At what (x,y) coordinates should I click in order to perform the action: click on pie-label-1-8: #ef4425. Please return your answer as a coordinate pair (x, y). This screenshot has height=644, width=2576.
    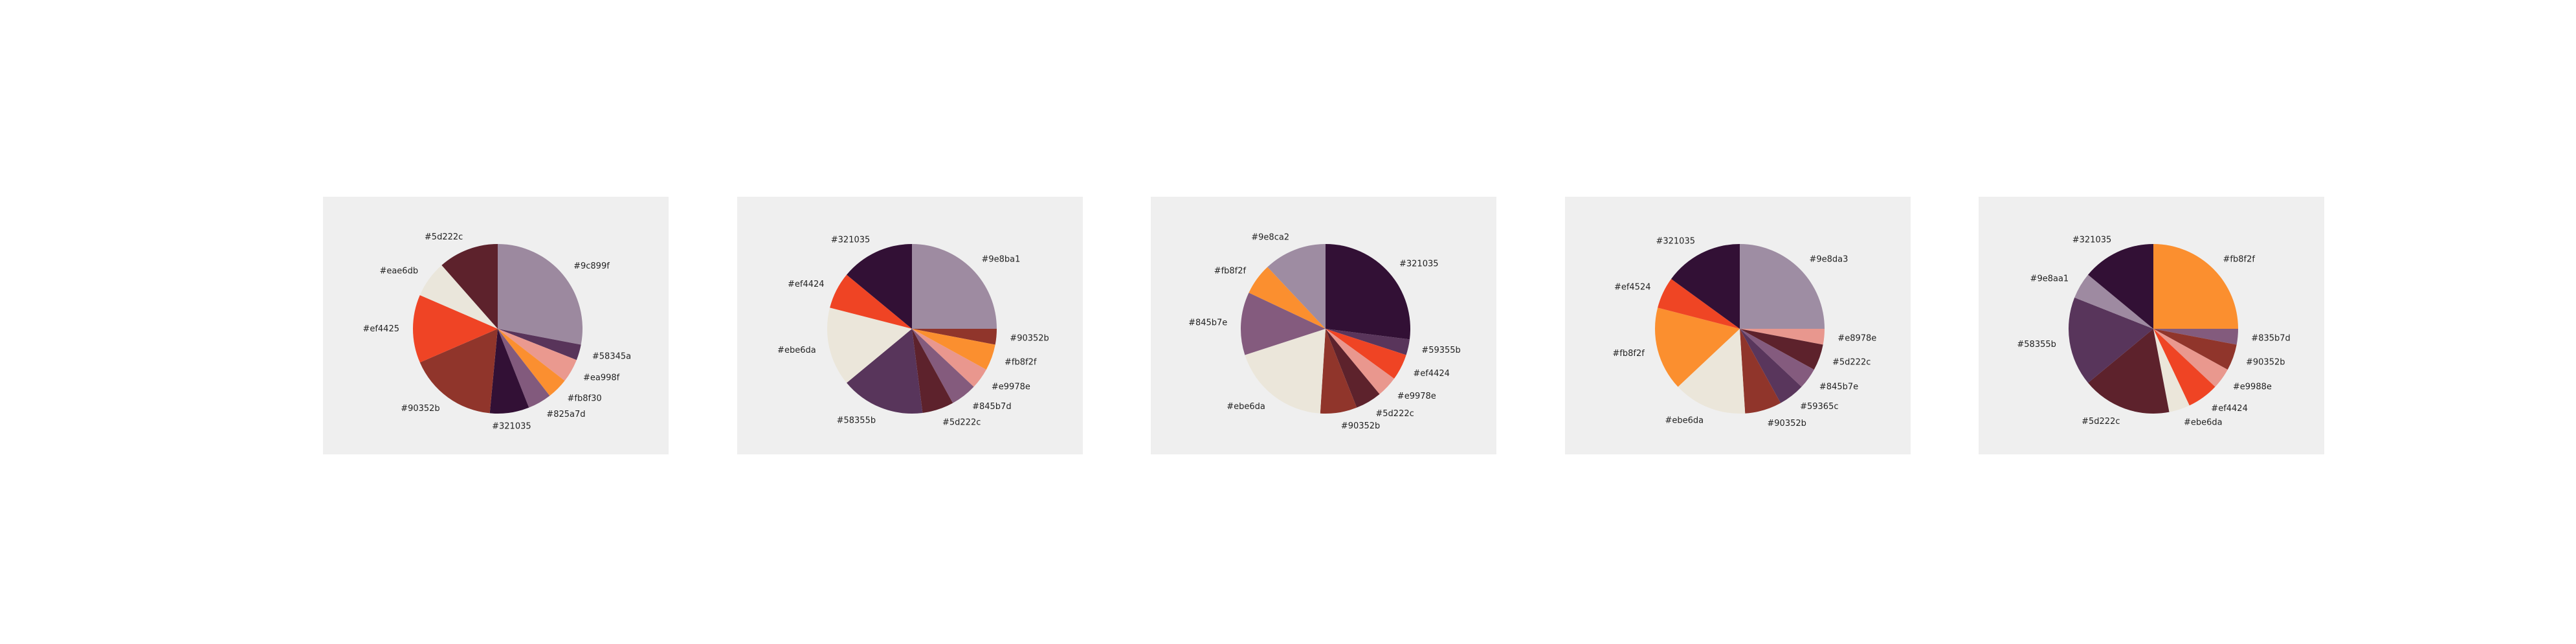
    Looking at the image, I should click on (380, 329).